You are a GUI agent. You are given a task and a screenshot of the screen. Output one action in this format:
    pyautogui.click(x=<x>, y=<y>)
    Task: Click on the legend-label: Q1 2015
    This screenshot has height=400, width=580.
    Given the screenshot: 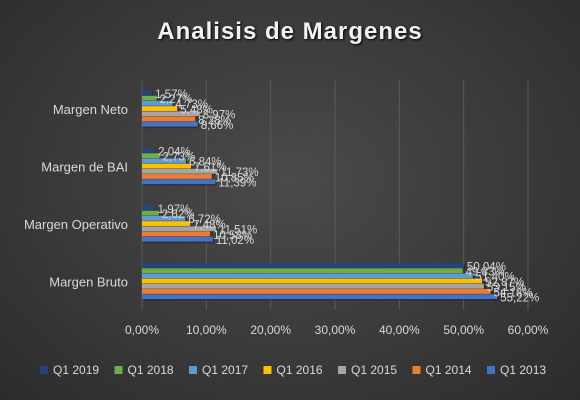 What is the action you would take?
    pyautogui.click(x=374, y=370)
    